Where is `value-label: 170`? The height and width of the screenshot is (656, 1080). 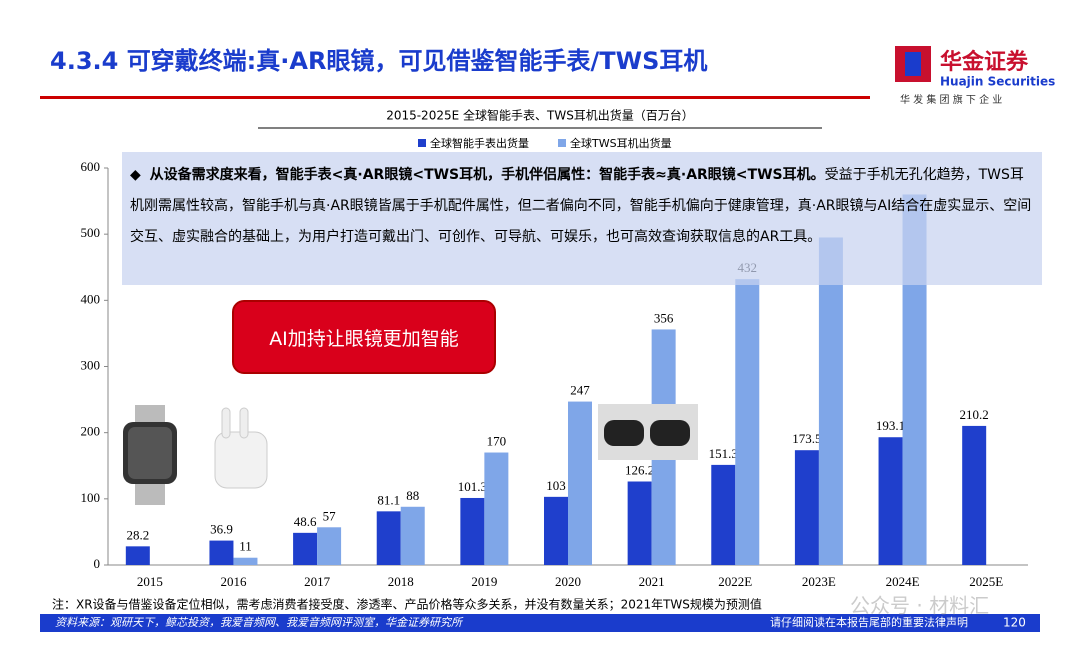 value-label: 170 is located at coordinates (497, 441).